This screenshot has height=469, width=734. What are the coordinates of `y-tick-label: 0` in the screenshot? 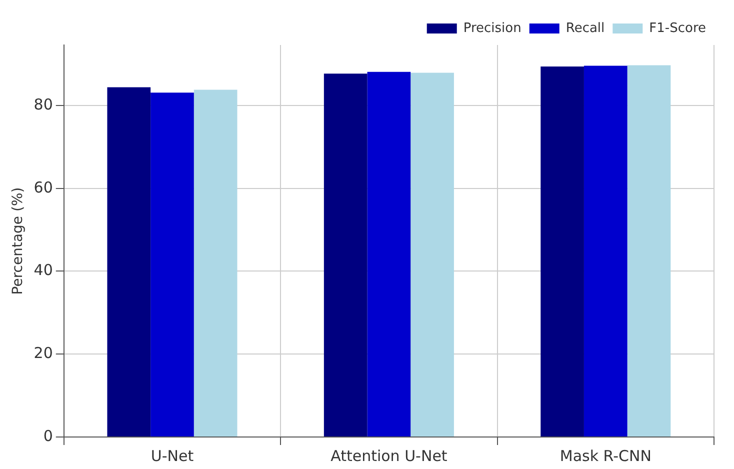 It's located at (48, 435).